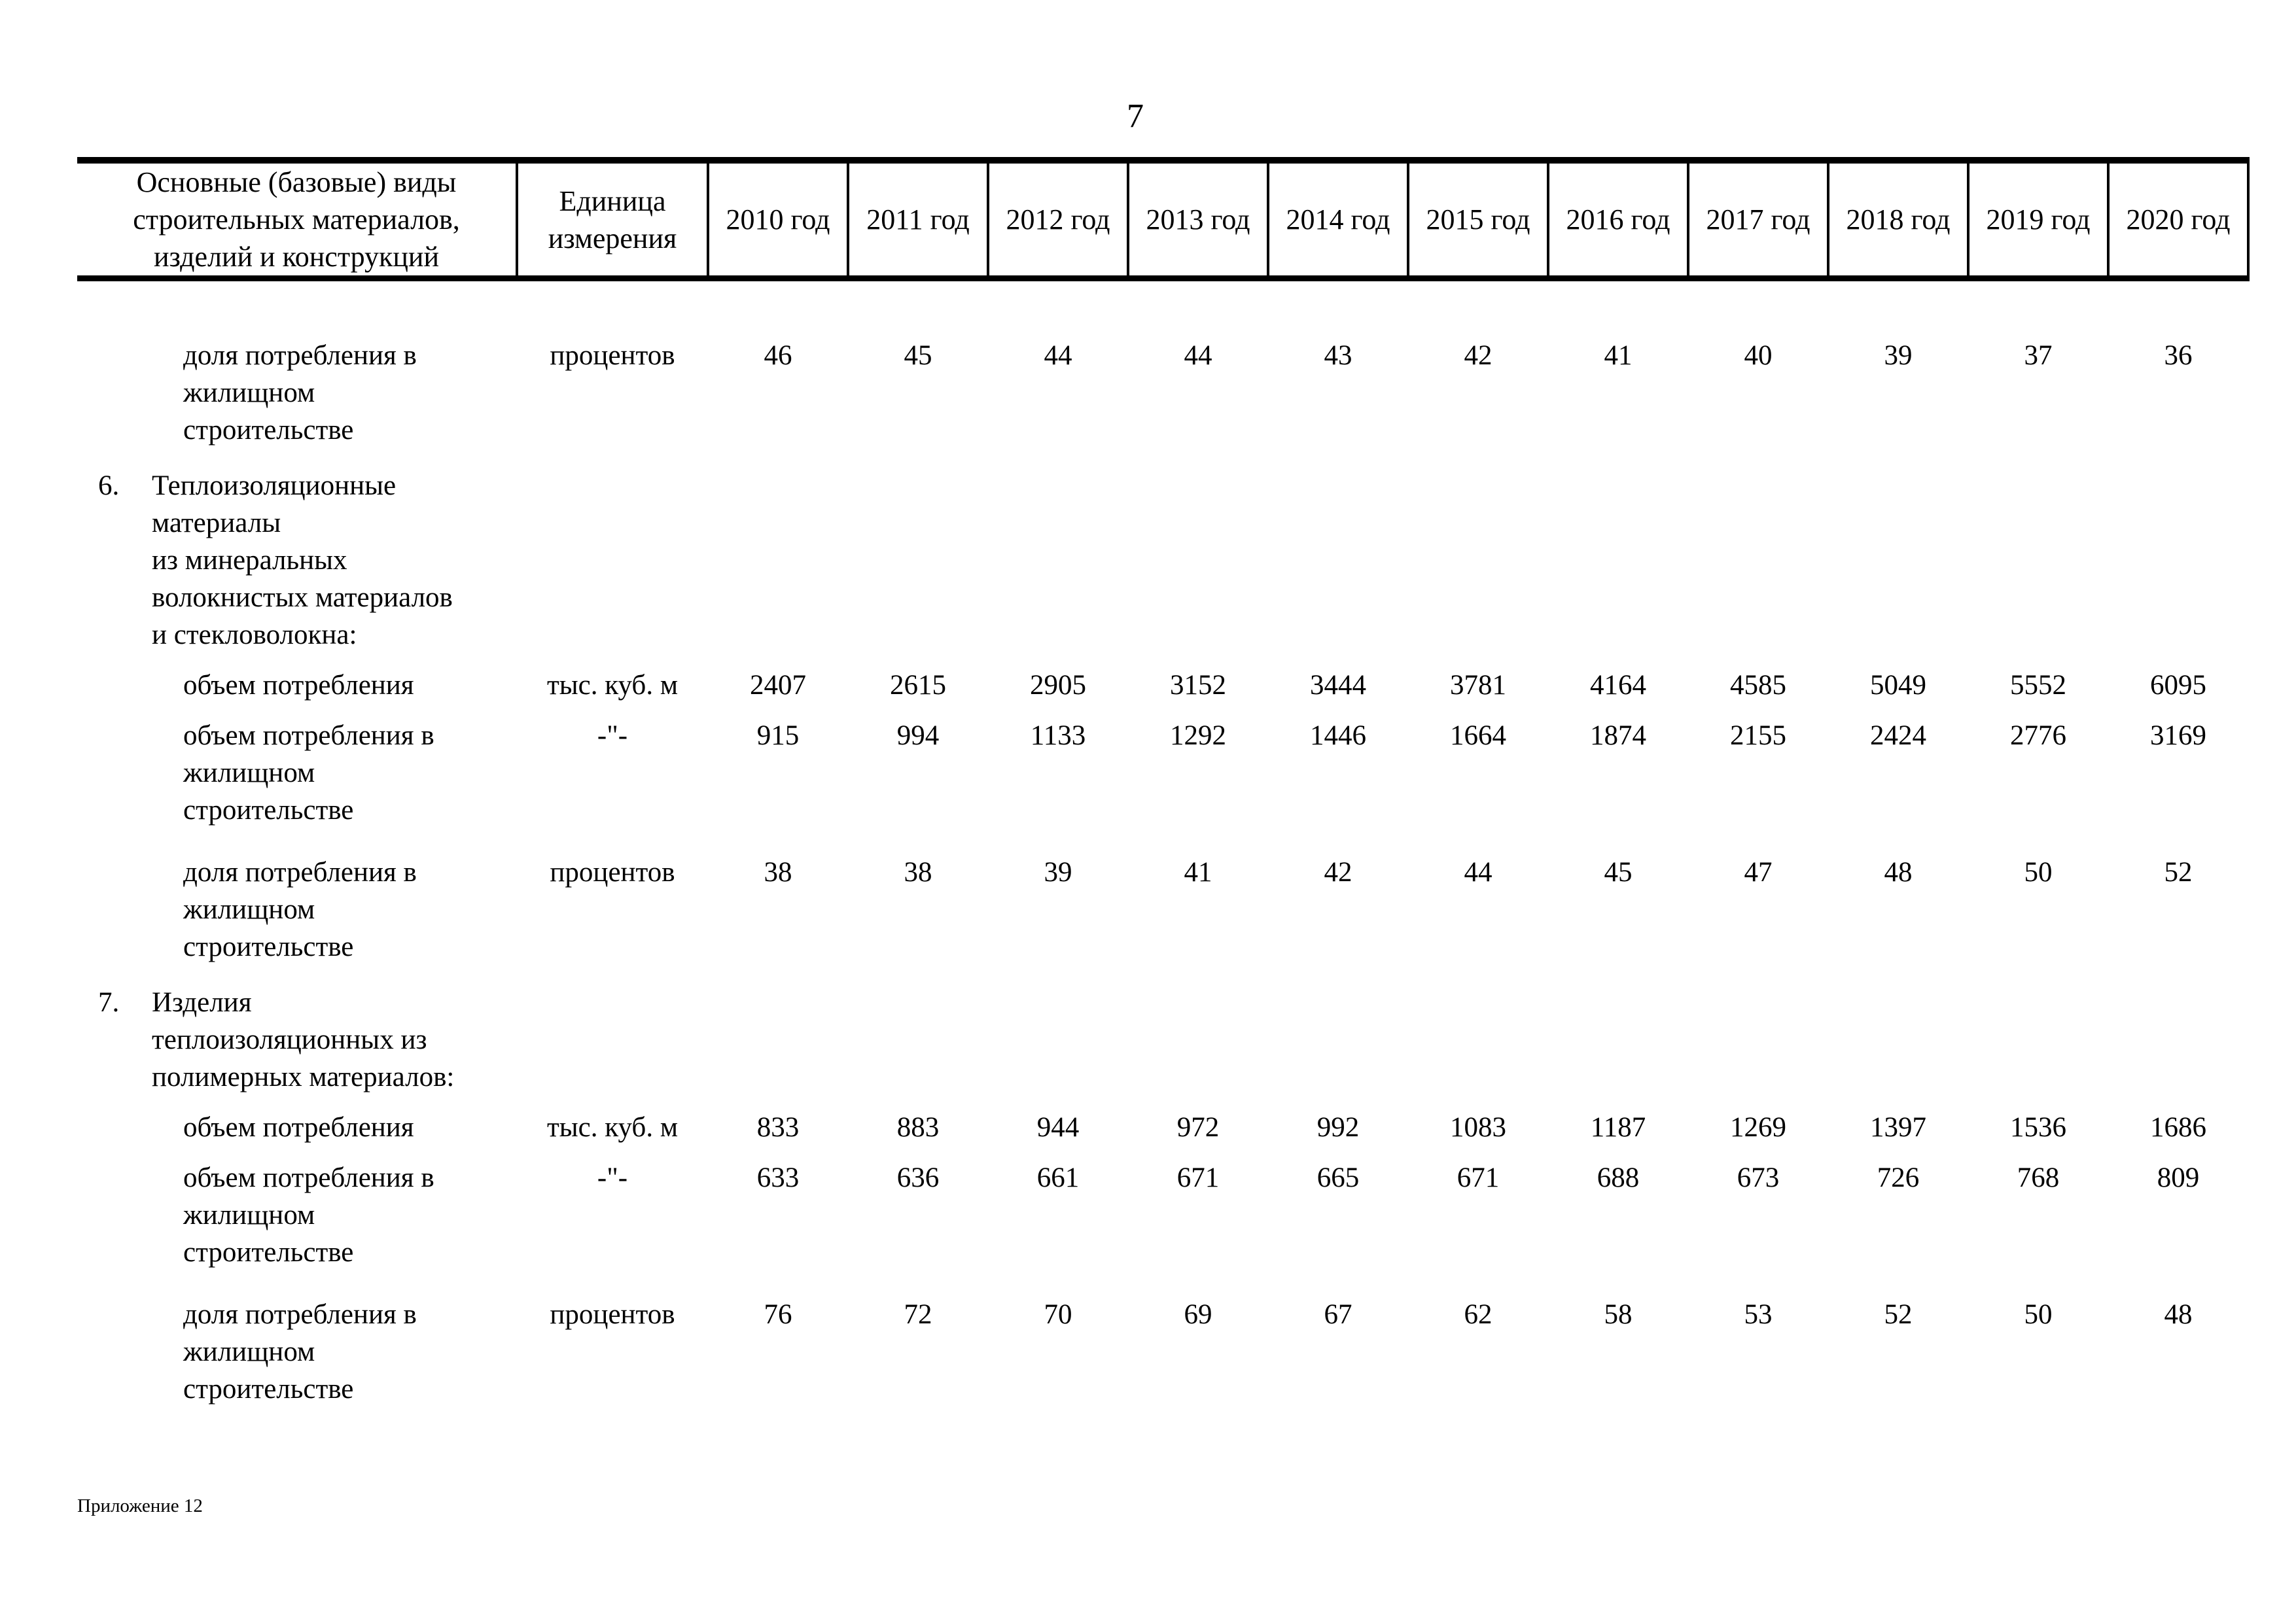  What do you see at coordinates (2178, 872) in the screenshot?
I see `year-value: 52` at bounding box center [2178, 872].